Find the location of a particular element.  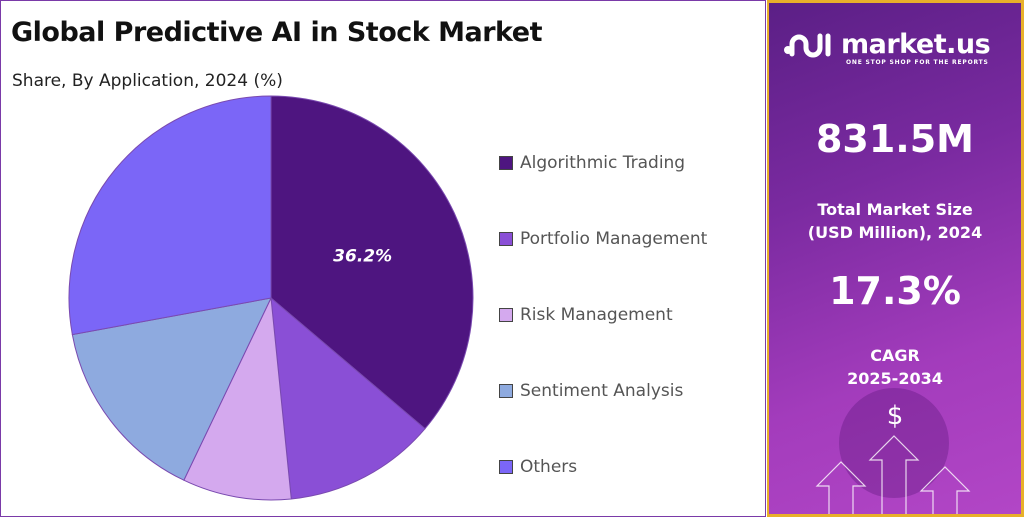

data-label: 36.2% is located at coordinates (362, 257).